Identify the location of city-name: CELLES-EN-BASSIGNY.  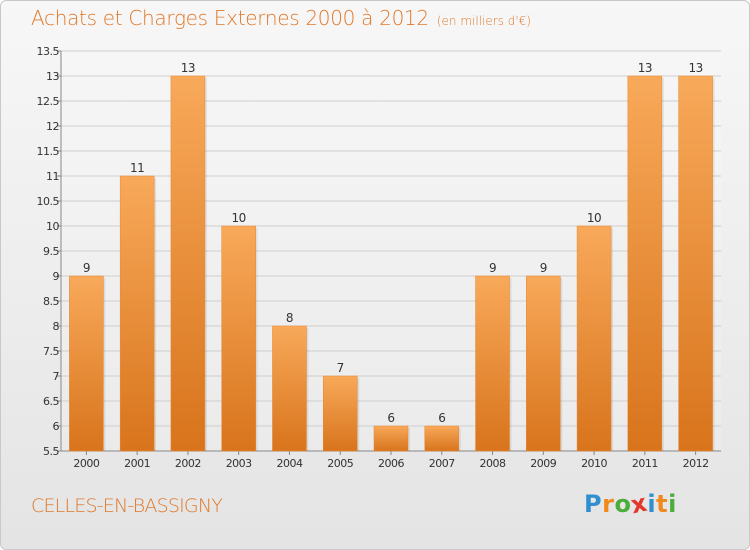
(127, 506).